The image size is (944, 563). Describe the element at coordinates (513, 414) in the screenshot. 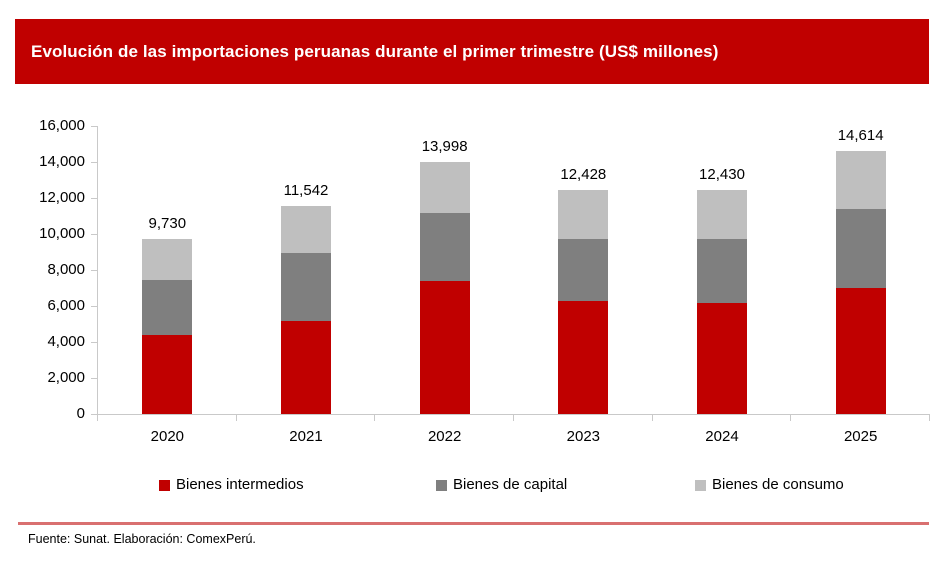

I see `x-axis-line` at that location.